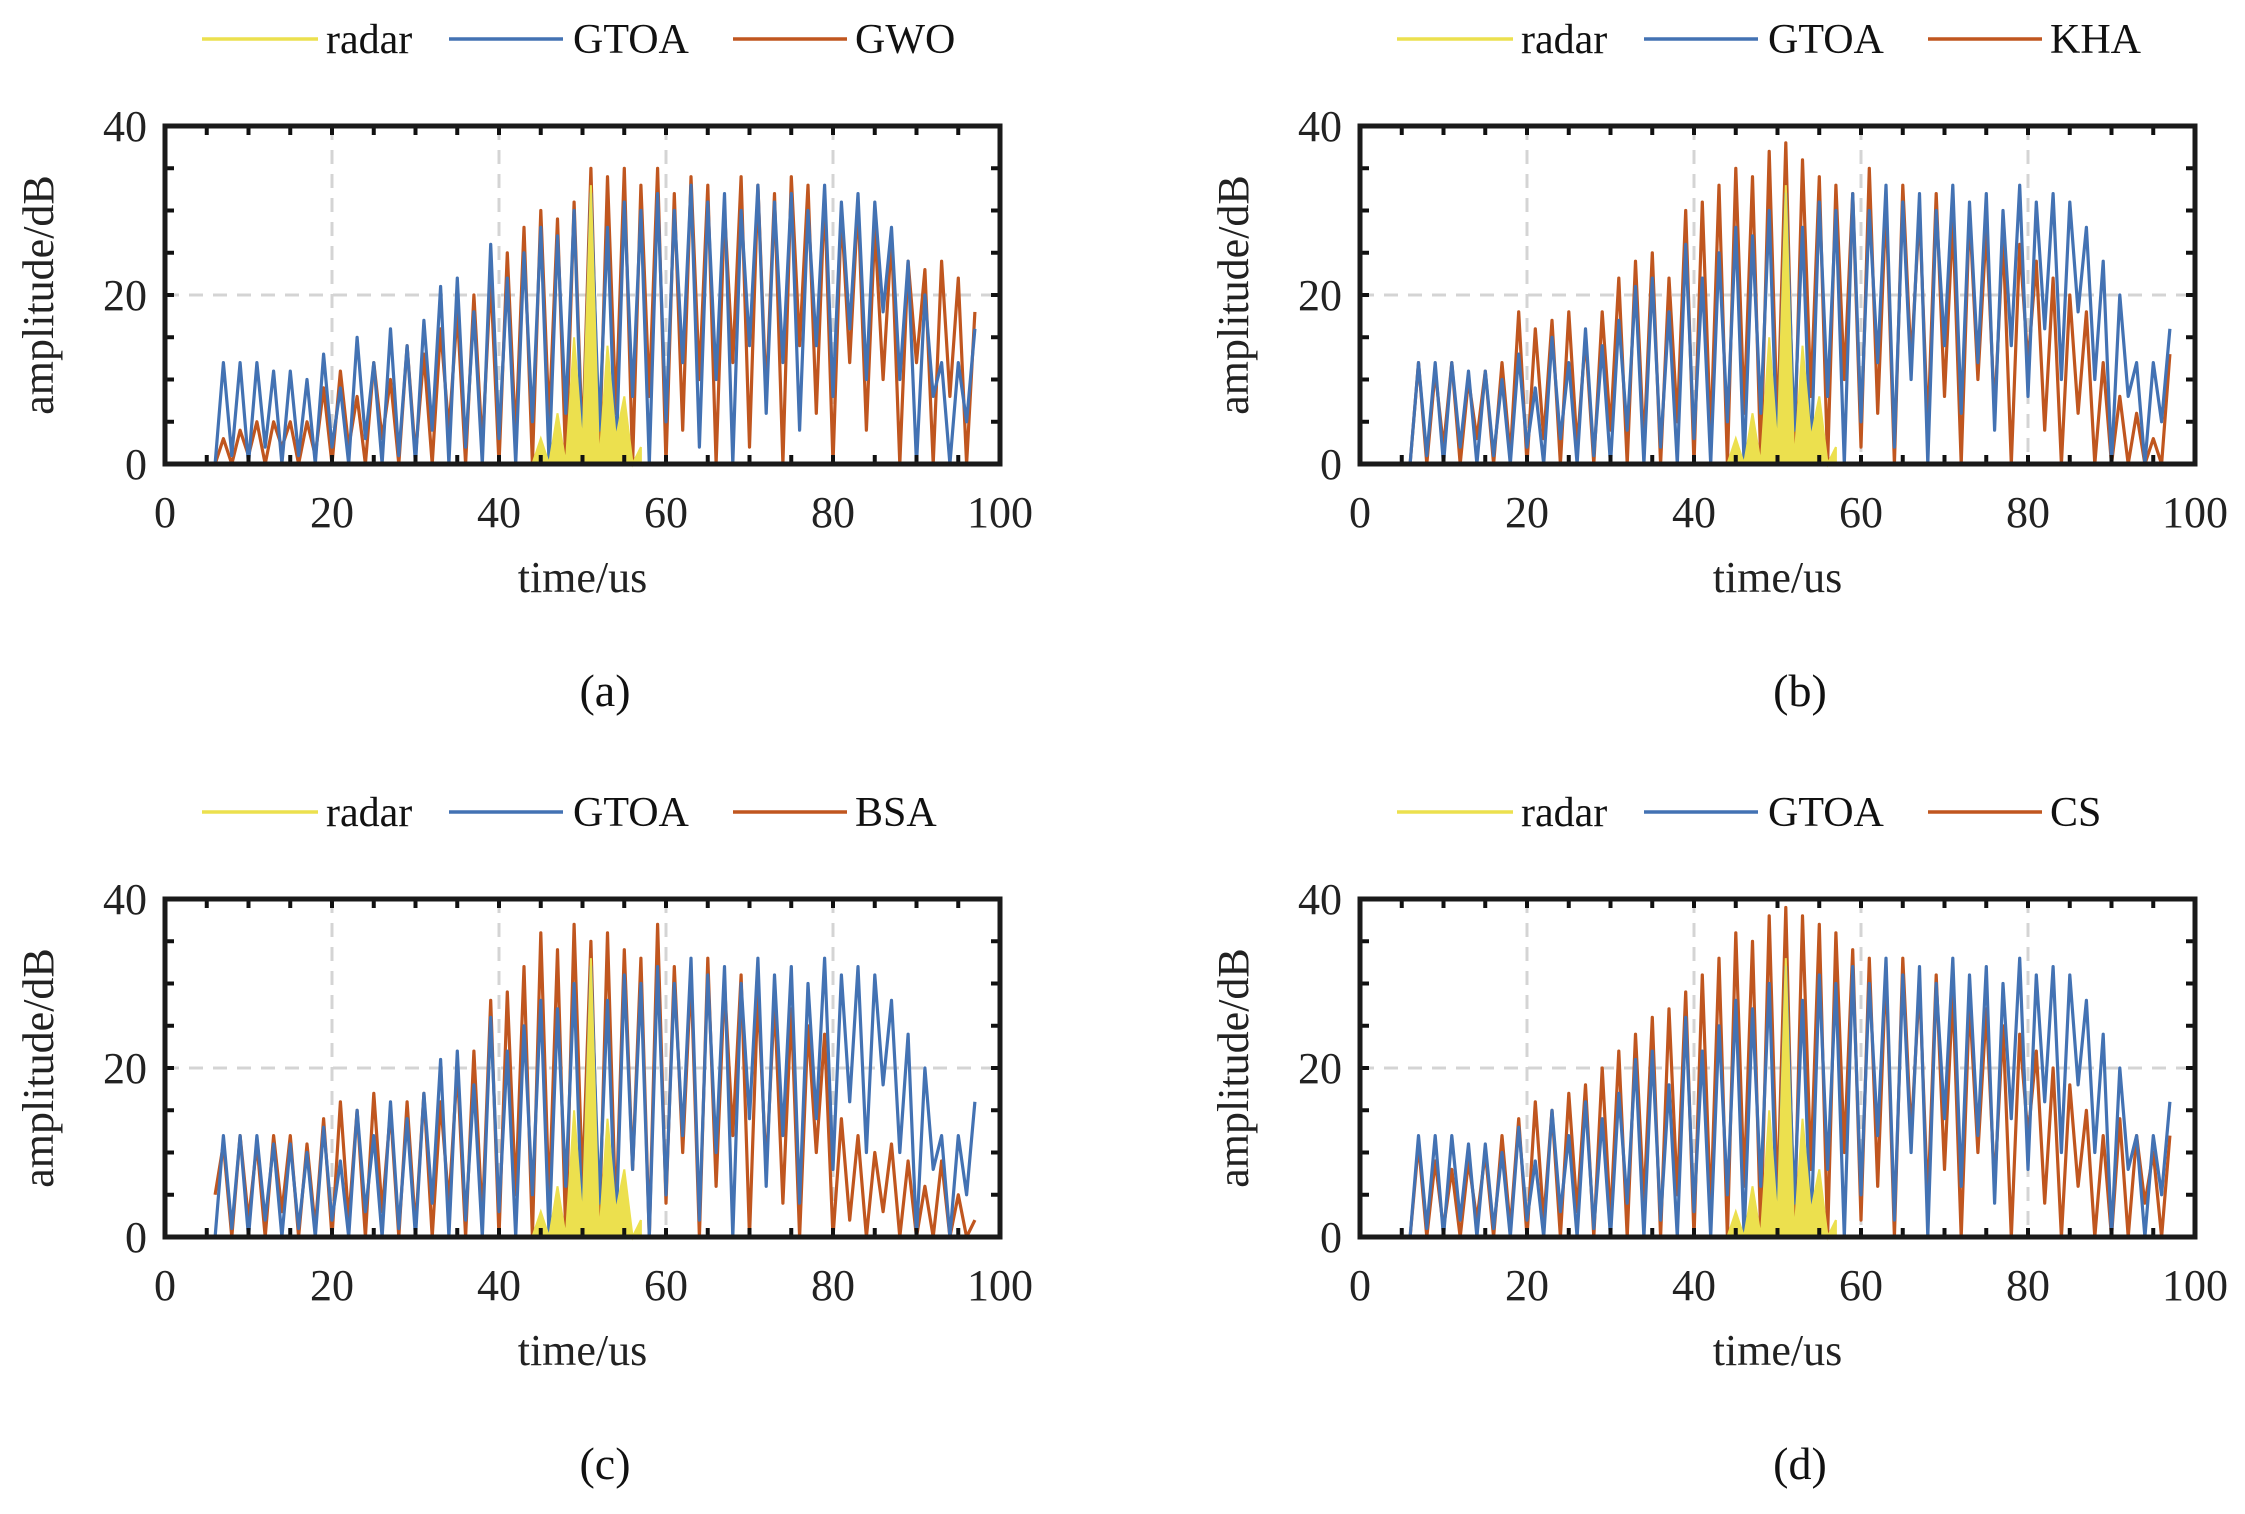 This screenshot has height=1514, width=2245. Describe the element at coordinates (1749, 813) in the screenshot. I see `legend: radar GTOA CS` at that location.